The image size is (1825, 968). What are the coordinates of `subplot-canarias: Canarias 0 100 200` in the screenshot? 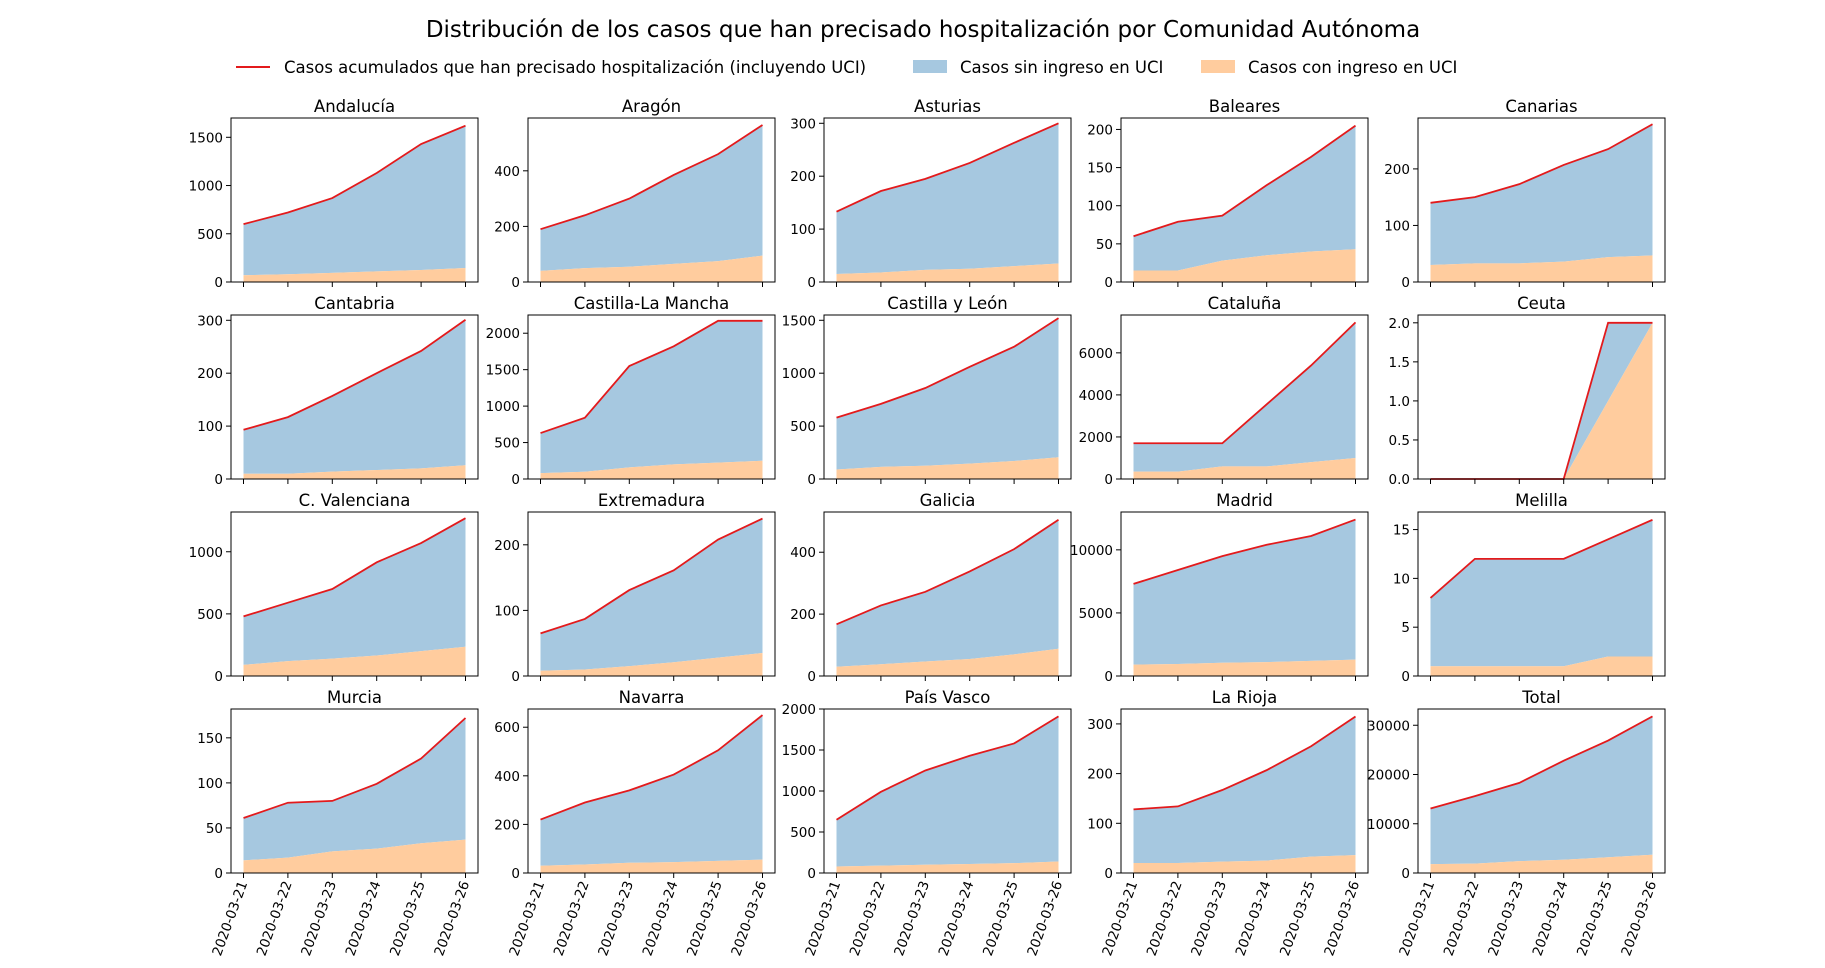 It's located at (1525, 194).